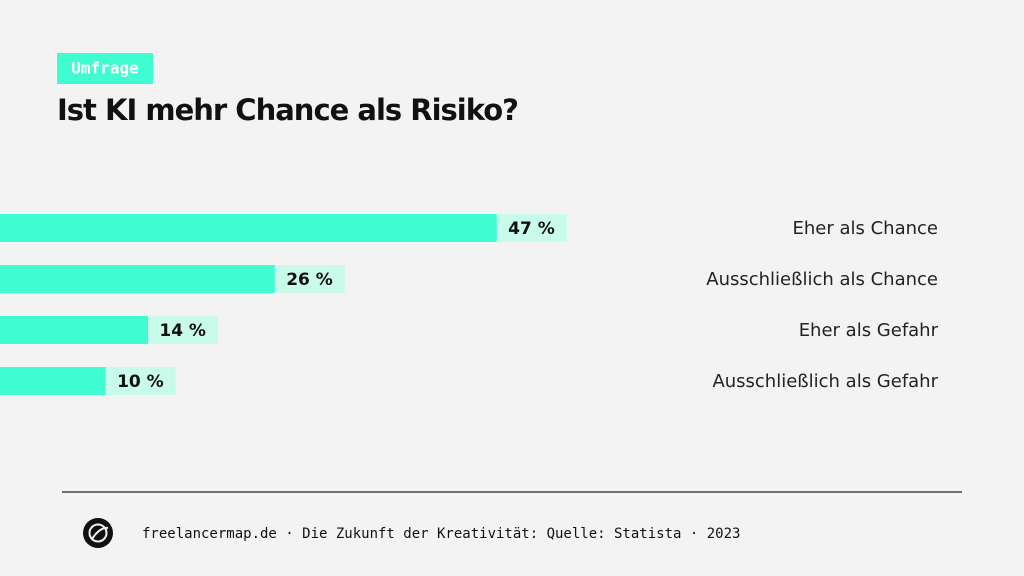 This screenshot has width=1024, height=576. I want to click on category-label: Eher als Gefahr, so click(869, 330).